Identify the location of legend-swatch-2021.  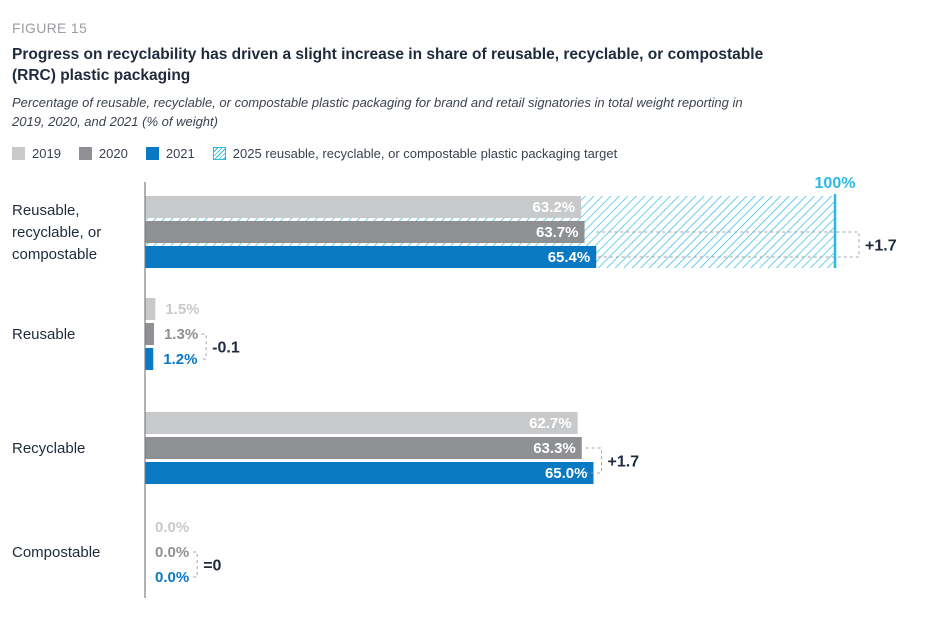
(152, 153).